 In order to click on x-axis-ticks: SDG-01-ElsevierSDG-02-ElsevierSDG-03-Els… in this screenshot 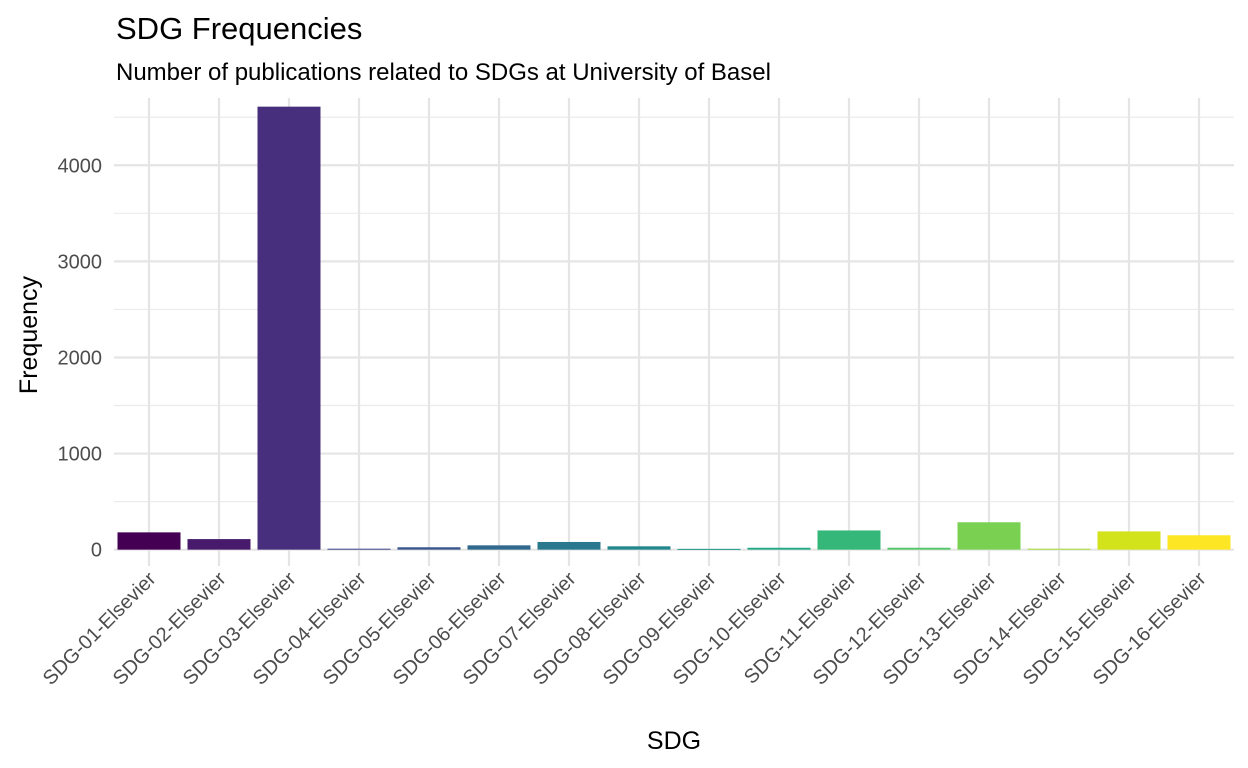, I will do `click(625, 629)`.